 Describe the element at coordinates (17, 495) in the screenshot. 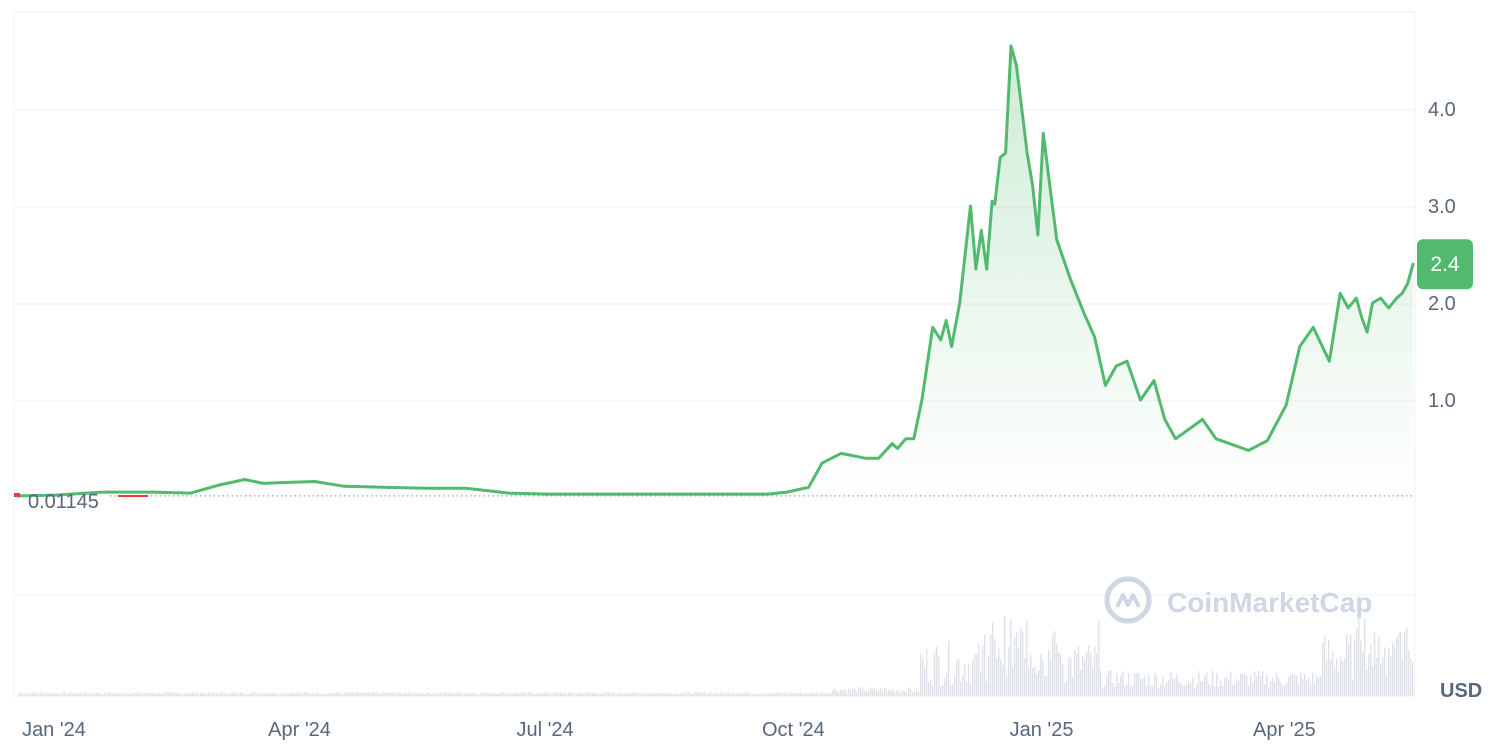

I see `start-marker` at that location.